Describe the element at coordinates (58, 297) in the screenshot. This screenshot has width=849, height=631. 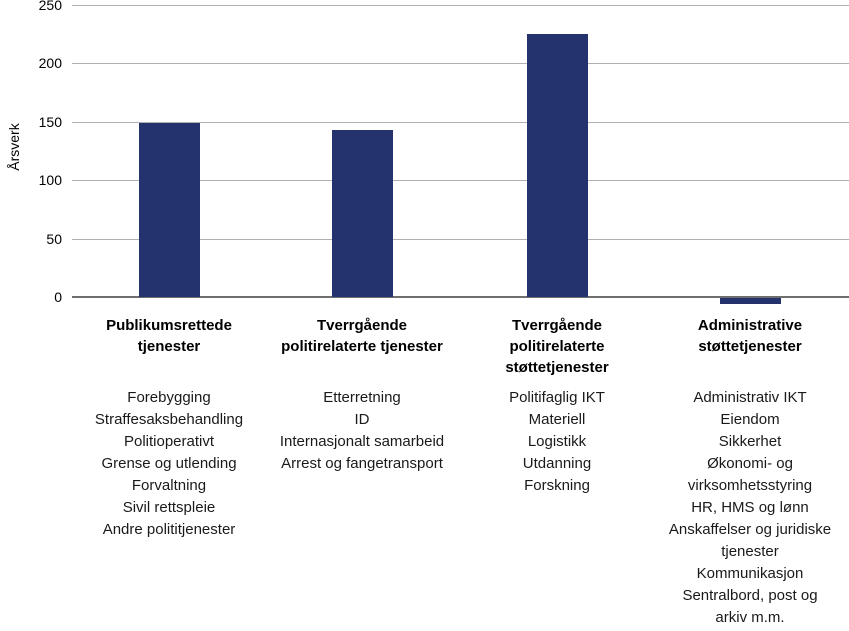
I see `y-tick-label-0: 0` at that location.